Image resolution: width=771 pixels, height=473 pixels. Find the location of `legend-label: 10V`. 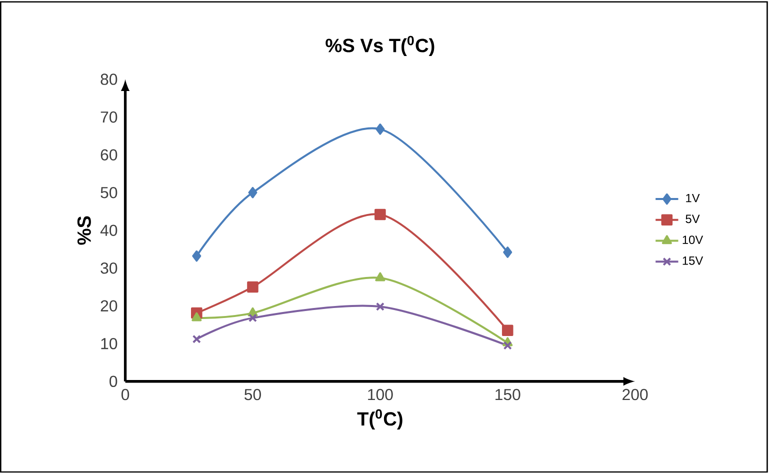

legend-label: 10V is located at coordinates (693, 240).